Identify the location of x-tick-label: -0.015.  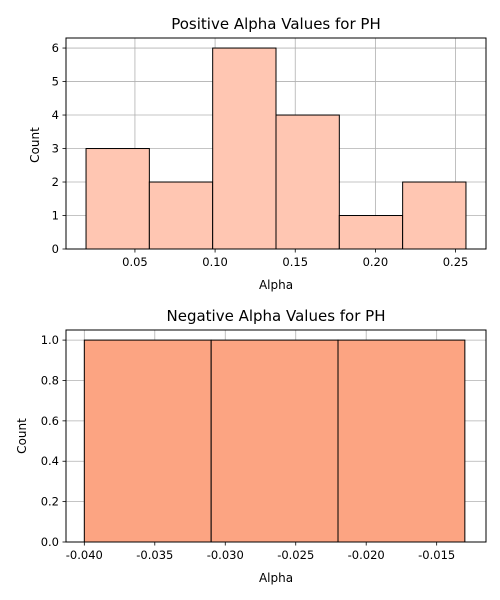
(436, 555).